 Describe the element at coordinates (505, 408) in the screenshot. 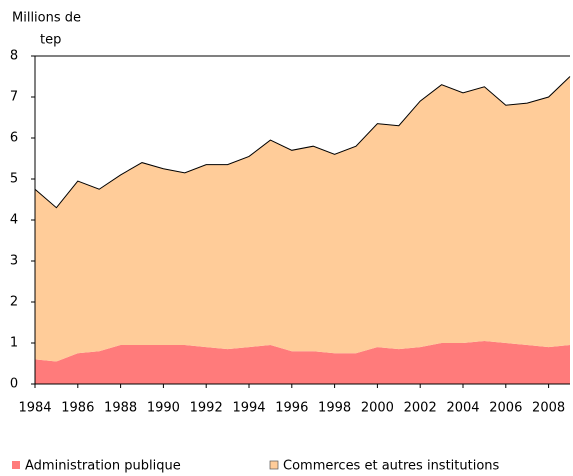

I see `x-tick-label: 2006` at that location.